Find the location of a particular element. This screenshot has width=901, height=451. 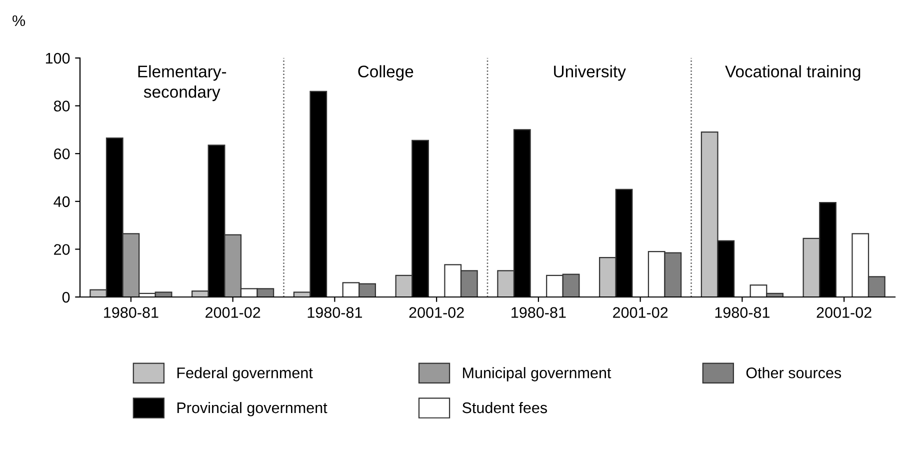

y-tick-label: 20 is located at coordinates (62, 249).